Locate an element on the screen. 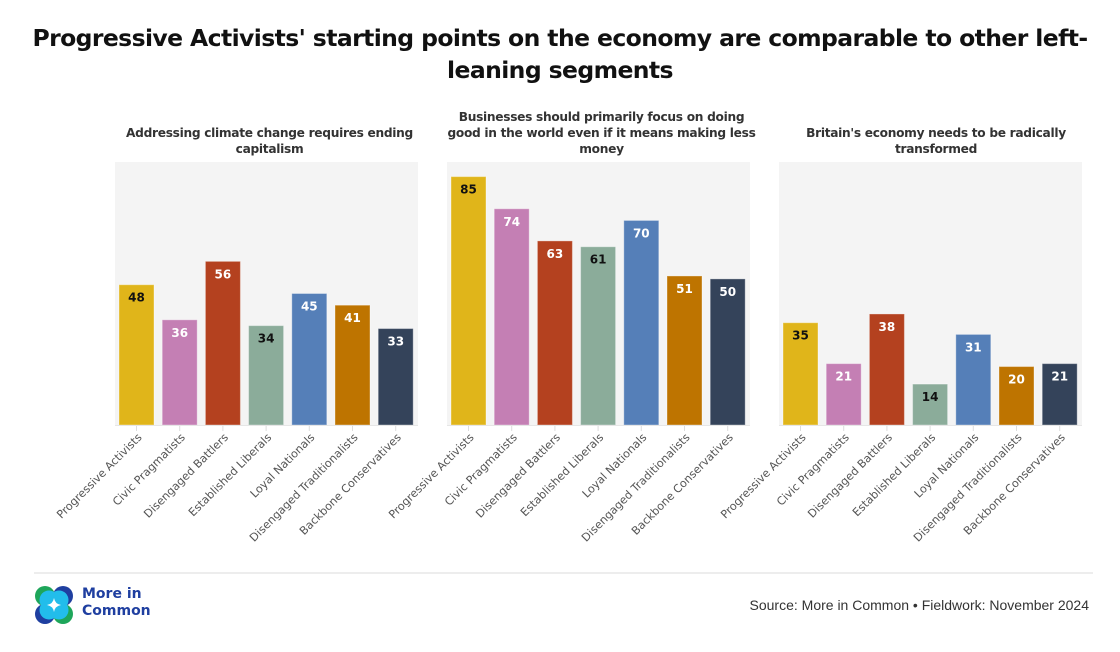 This screenshot has height=652, width=1120. brand-name: More in Common is located at coordinates (116, 603).